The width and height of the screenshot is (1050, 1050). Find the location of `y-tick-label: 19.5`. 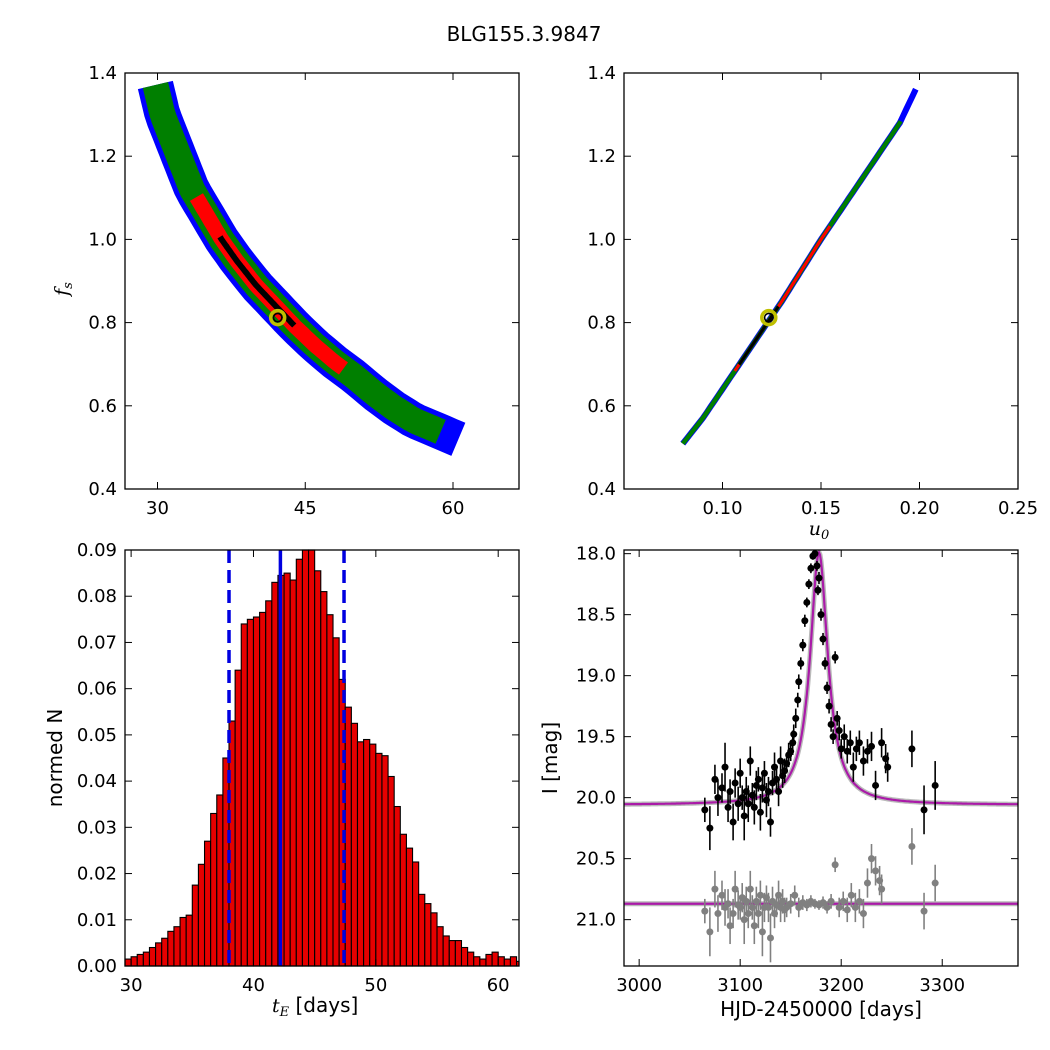

y-tick-label: 19.5 is located at coordinates (596, 737).